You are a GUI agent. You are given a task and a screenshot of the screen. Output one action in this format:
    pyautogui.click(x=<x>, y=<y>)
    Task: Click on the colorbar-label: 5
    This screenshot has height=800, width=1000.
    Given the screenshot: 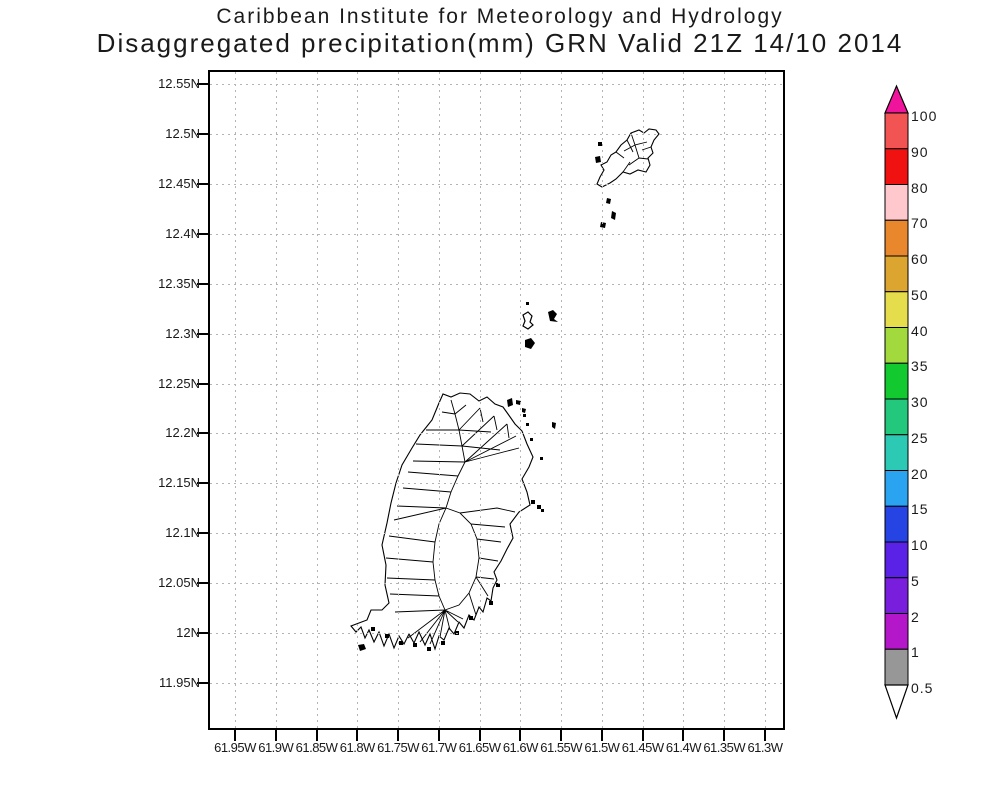 What is the action you would take?
    pyautogui.click(x=915, y=580)
    